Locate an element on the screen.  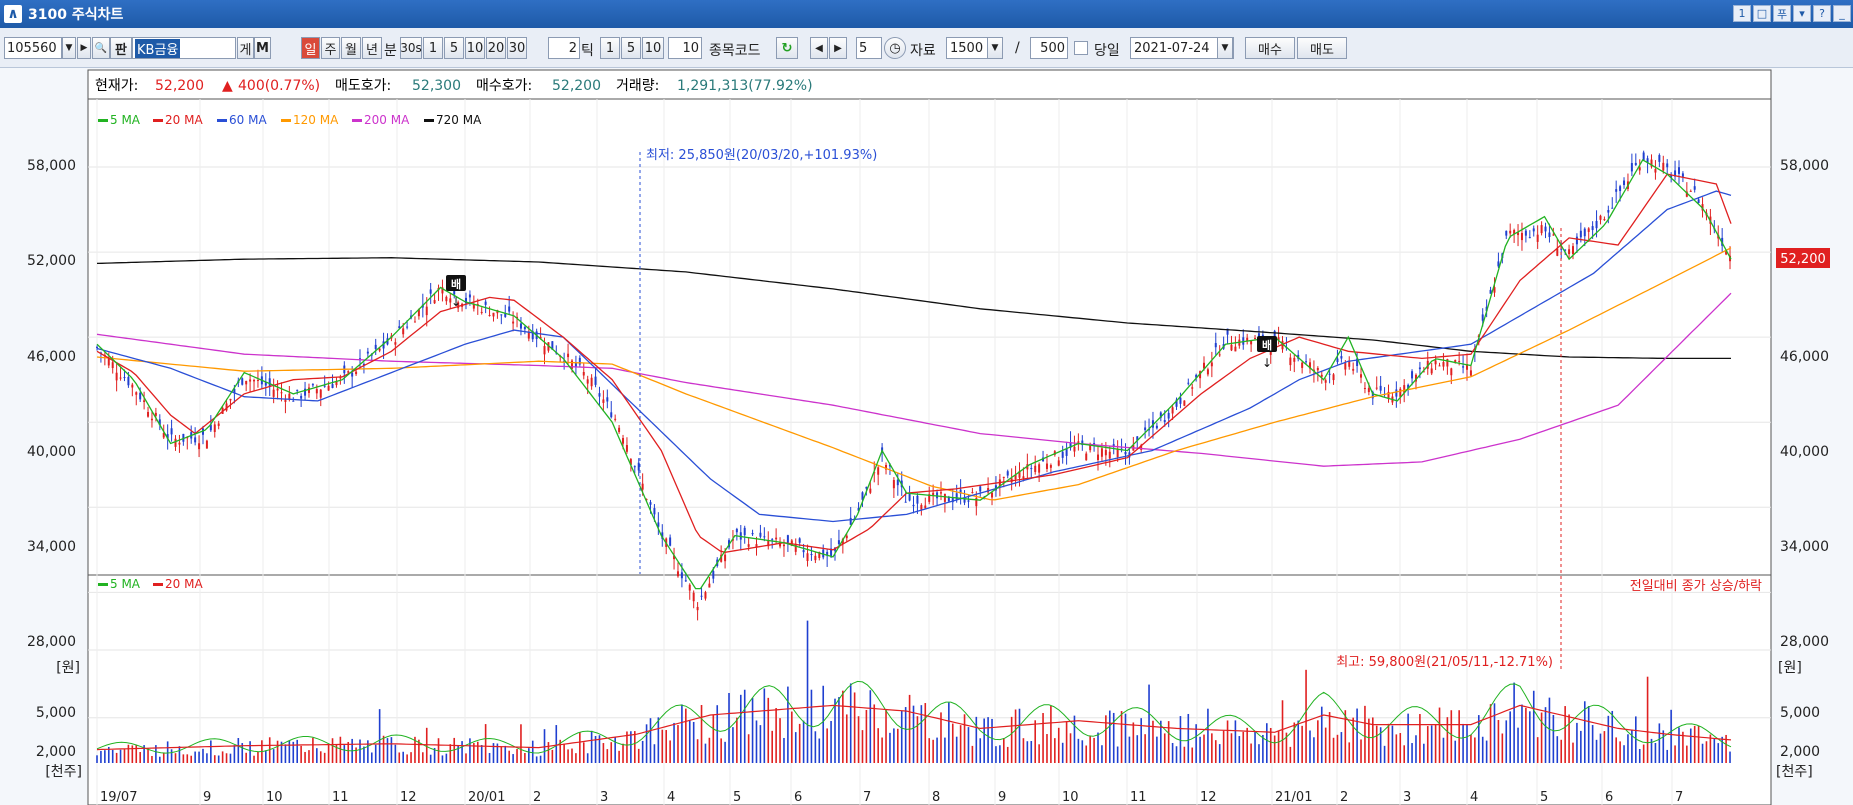
minute-5: 5 is located at coordinates (454, 48).